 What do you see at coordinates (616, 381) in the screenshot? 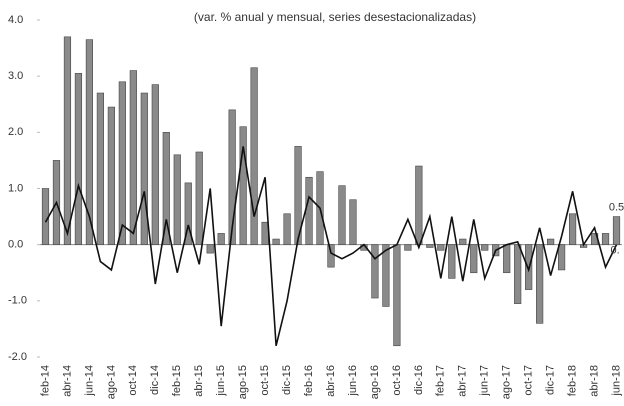
I see `x-tick-label: jun-18` at bounding box center [616, 381].